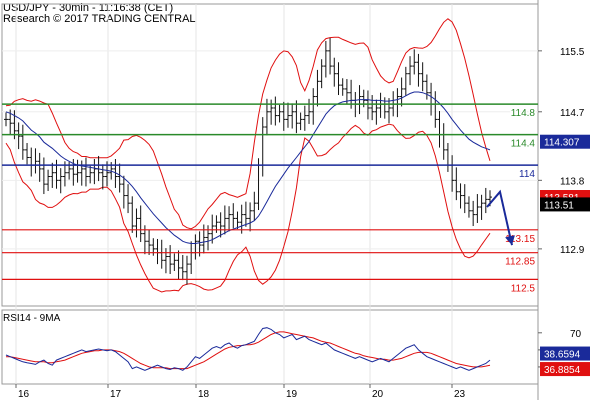 The width and height of the screenshot is (590, 400). Describe the element at coordinates (523, 113) in the screenshot. I see `level-label: 114.8` at that location.